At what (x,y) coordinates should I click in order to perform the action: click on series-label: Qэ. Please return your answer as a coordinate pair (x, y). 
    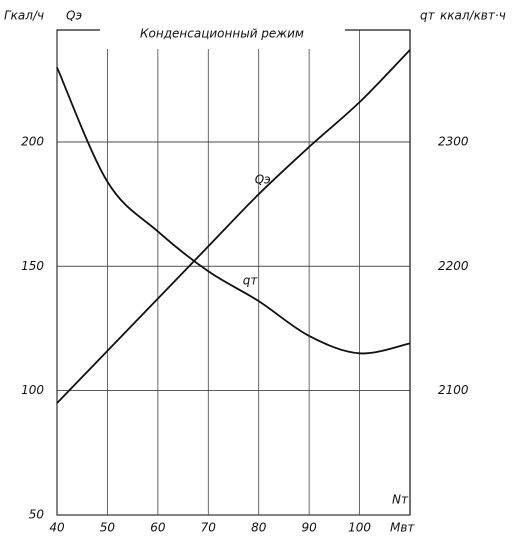
    Looking at the image, I should click on (263, 180).